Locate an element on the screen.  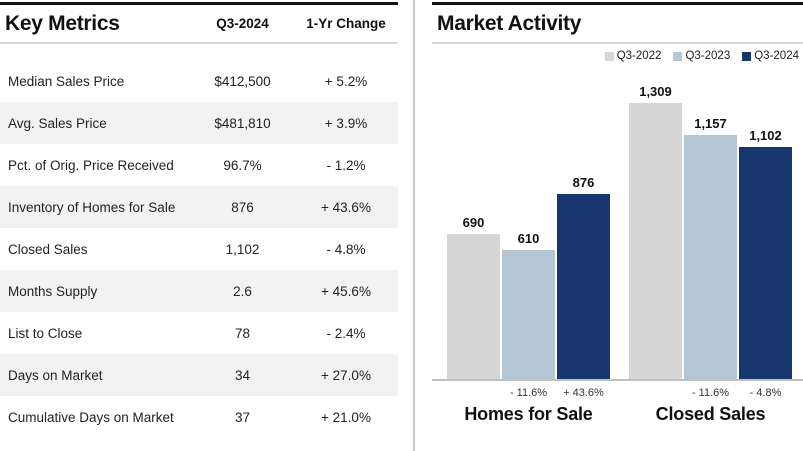
table-row: Inventory of Homes for Sale 876 + 43.6% is located at coordinates (199, 207).